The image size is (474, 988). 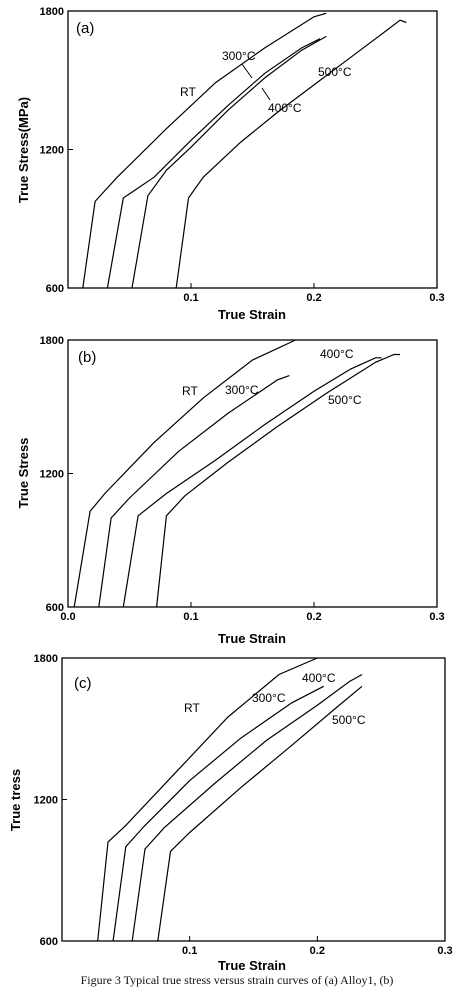 What do you see at coordinates (188, 92) in the screenshot?
I see `panel-a-label-rt: RT` at bounding box center [188, 92].